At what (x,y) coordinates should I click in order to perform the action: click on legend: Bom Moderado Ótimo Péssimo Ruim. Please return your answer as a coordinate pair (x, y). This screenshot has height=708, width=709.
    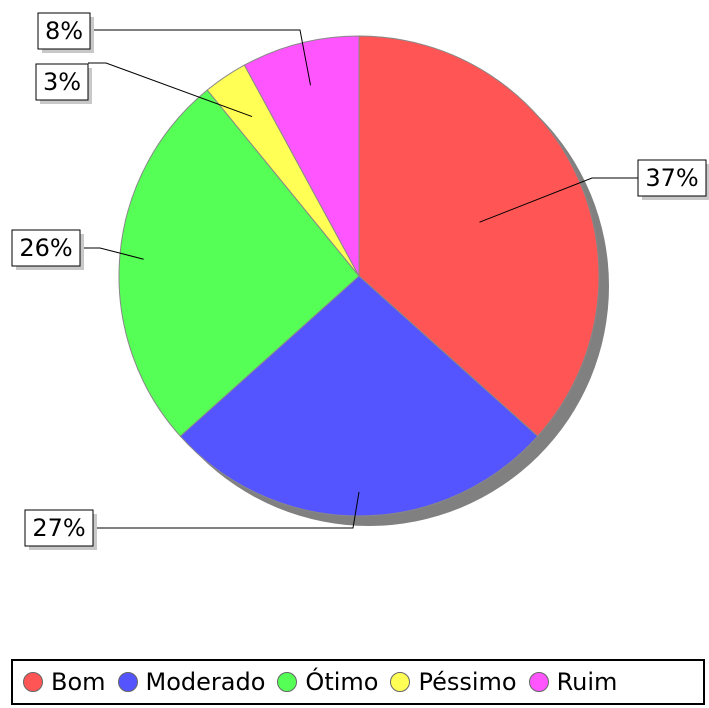
    Looking at the image, I should click on (358, 682).